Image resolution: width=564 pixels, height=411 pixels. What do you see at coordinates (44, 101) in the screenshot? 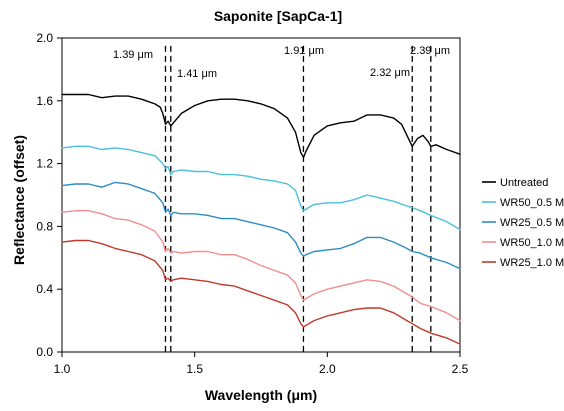
I see `y-tick-label: 1.6` at bounding box center [44, 101].